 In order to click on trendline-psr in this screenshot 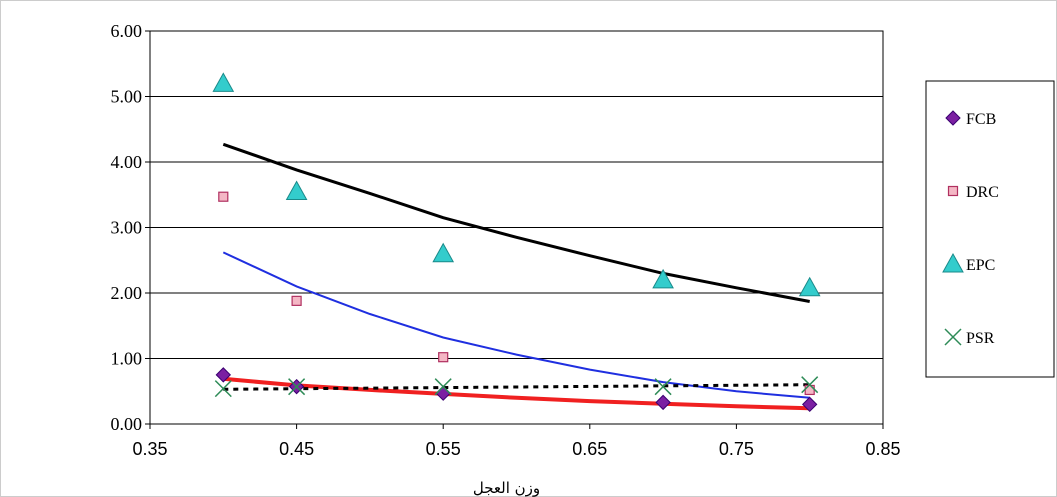, I will do `click(516, 387)`.